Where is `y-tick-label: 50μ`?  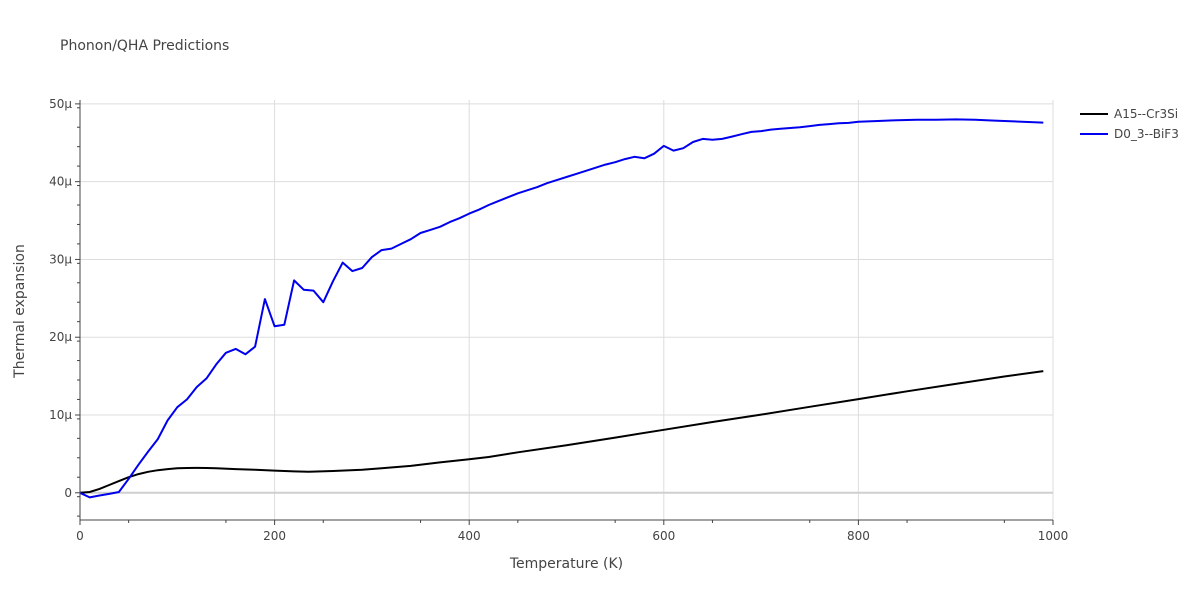 y-tick-label: 50μ is located at coordinates (60, 104).